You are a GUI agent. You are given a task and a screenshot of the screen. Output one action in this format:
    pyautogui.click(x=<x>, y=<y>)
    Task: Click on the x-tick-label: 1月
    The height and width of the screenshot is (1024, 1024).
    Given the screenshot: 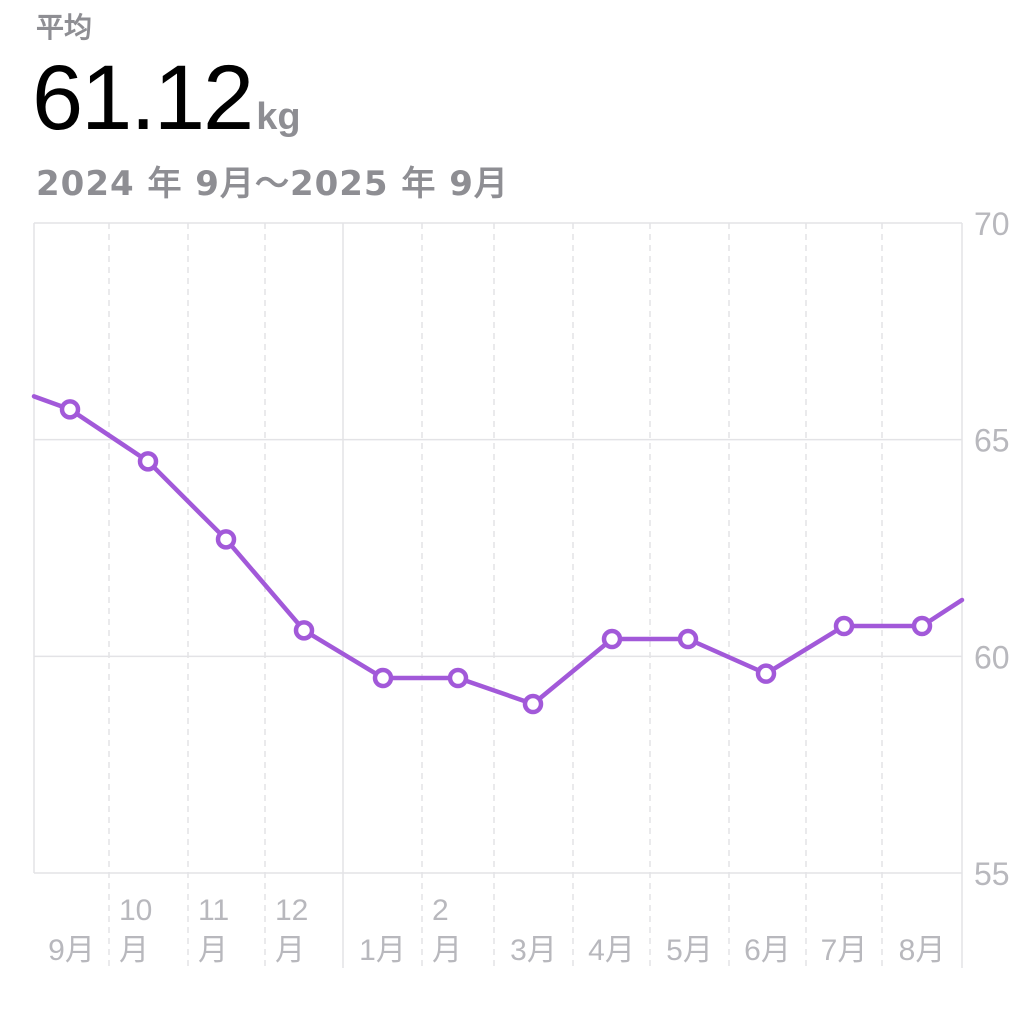 What is the action you would take?
    pyautogui.click(x=382, y=950)
    